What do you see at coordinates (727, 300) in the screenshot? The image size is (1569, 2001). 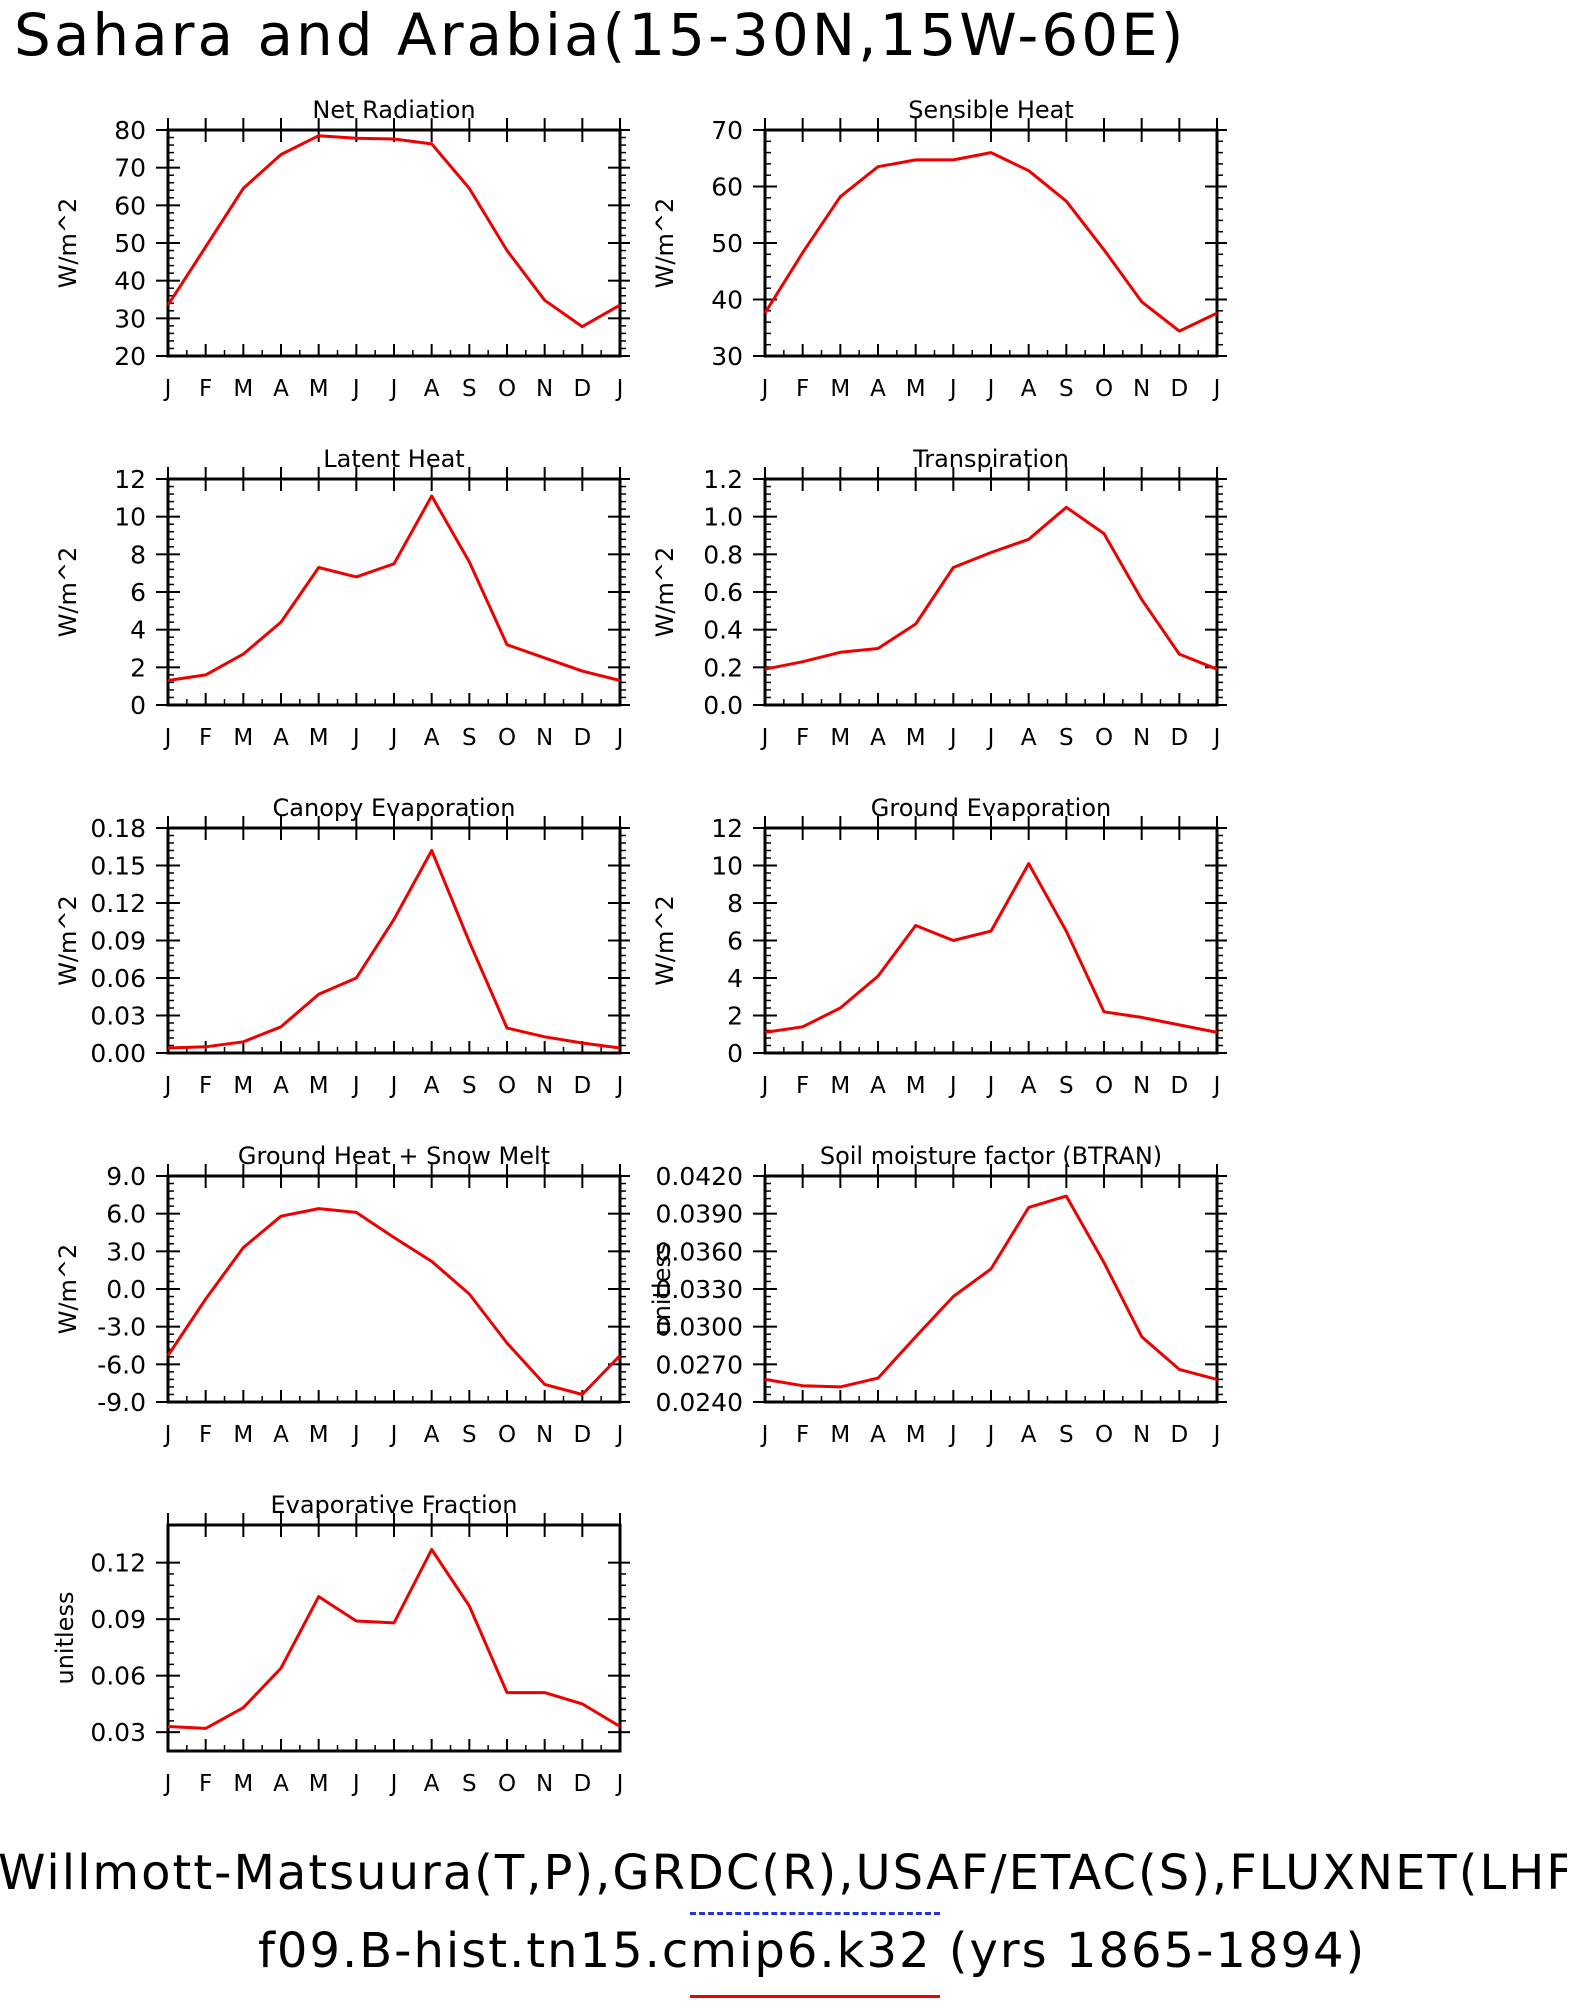 I see `y-tick-label: 40` at bounding box center [727, 300].